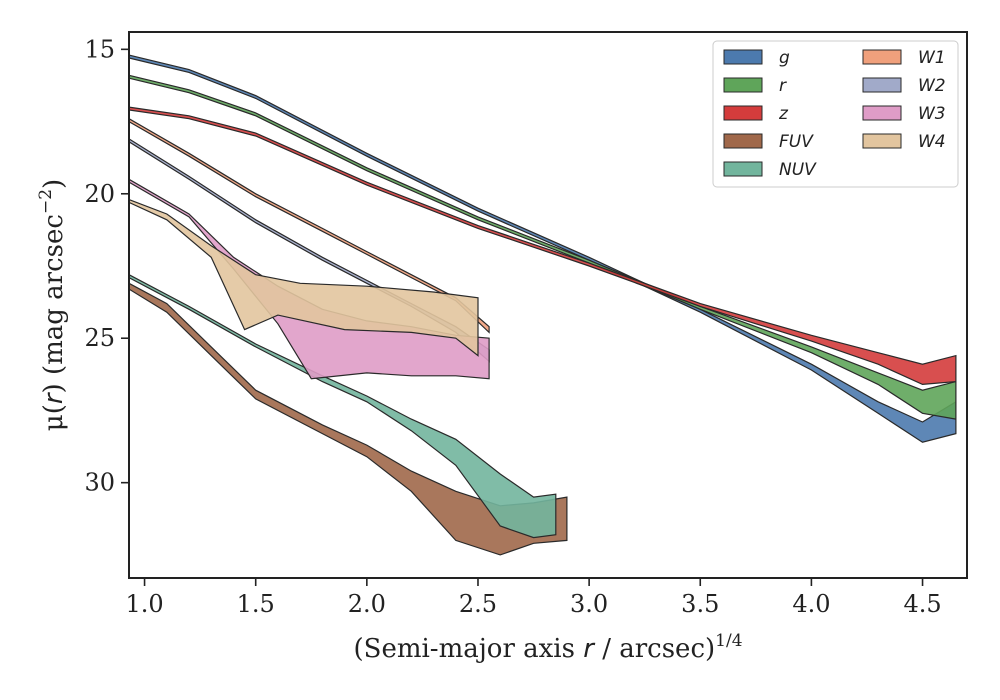 This screenshot has width=1000, height=700. Describe the element at coordinates (99, 338) in the screenshot. I see `y-tick-label: 25` at that location.